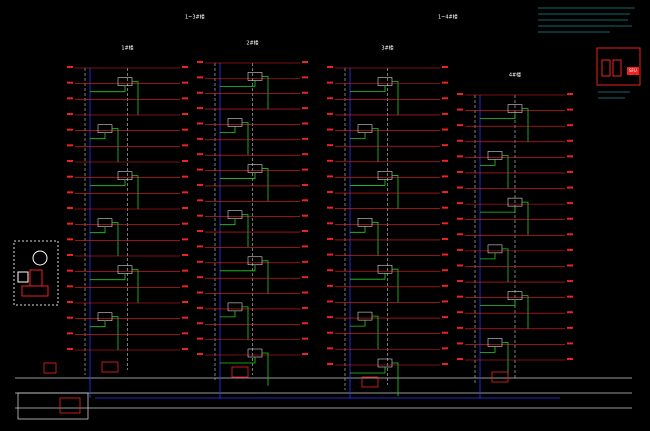  Describe the element at coordinates (252, 43) in the screenshot. I see `building-label: 2#楼` at that location.